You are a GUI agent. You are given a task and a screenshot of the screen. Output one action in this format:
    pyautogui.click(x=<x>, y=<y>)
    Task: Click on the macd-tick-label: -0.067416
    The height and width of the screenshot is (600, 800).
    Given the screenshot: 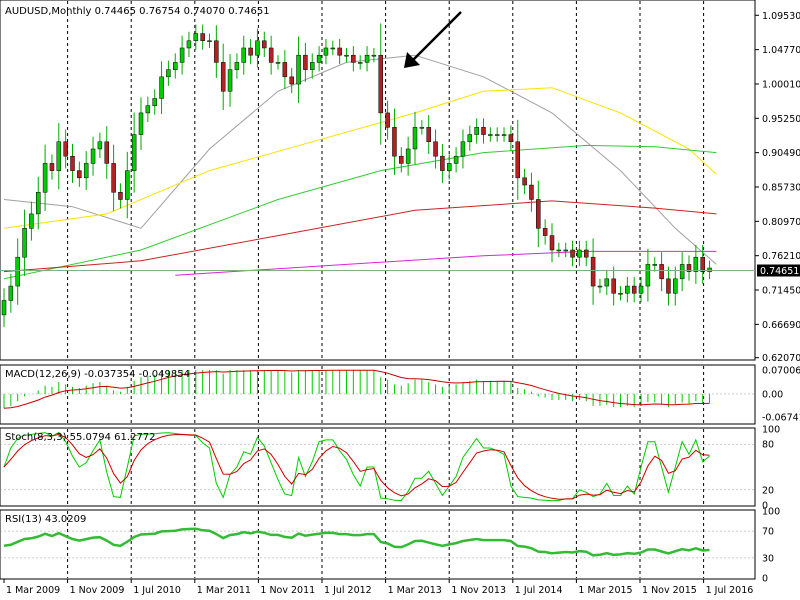 What is the action you would take?
    pyautogui.click(x=781, y=417)
    